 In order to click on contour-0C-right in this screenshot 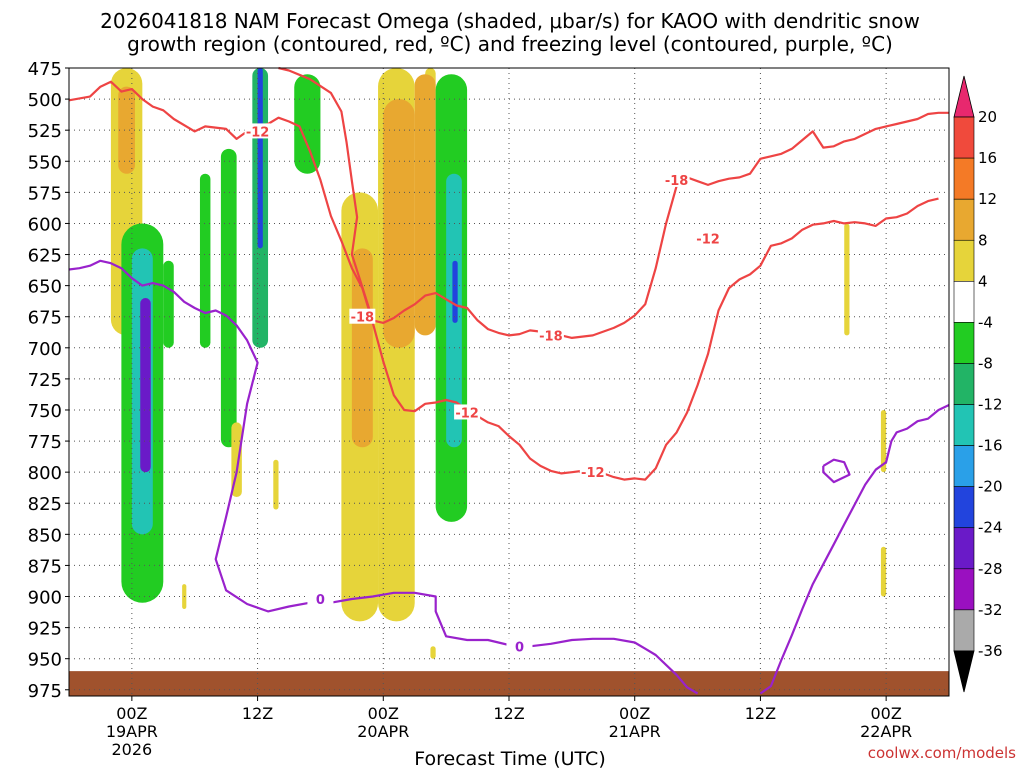, I will do `click(854, 549)`.